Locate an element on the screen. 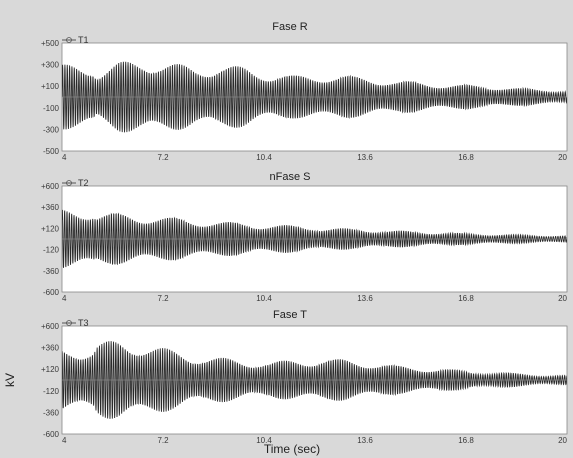 The image size is (573, 458). waveform-line is located at coordinates (314, 238).